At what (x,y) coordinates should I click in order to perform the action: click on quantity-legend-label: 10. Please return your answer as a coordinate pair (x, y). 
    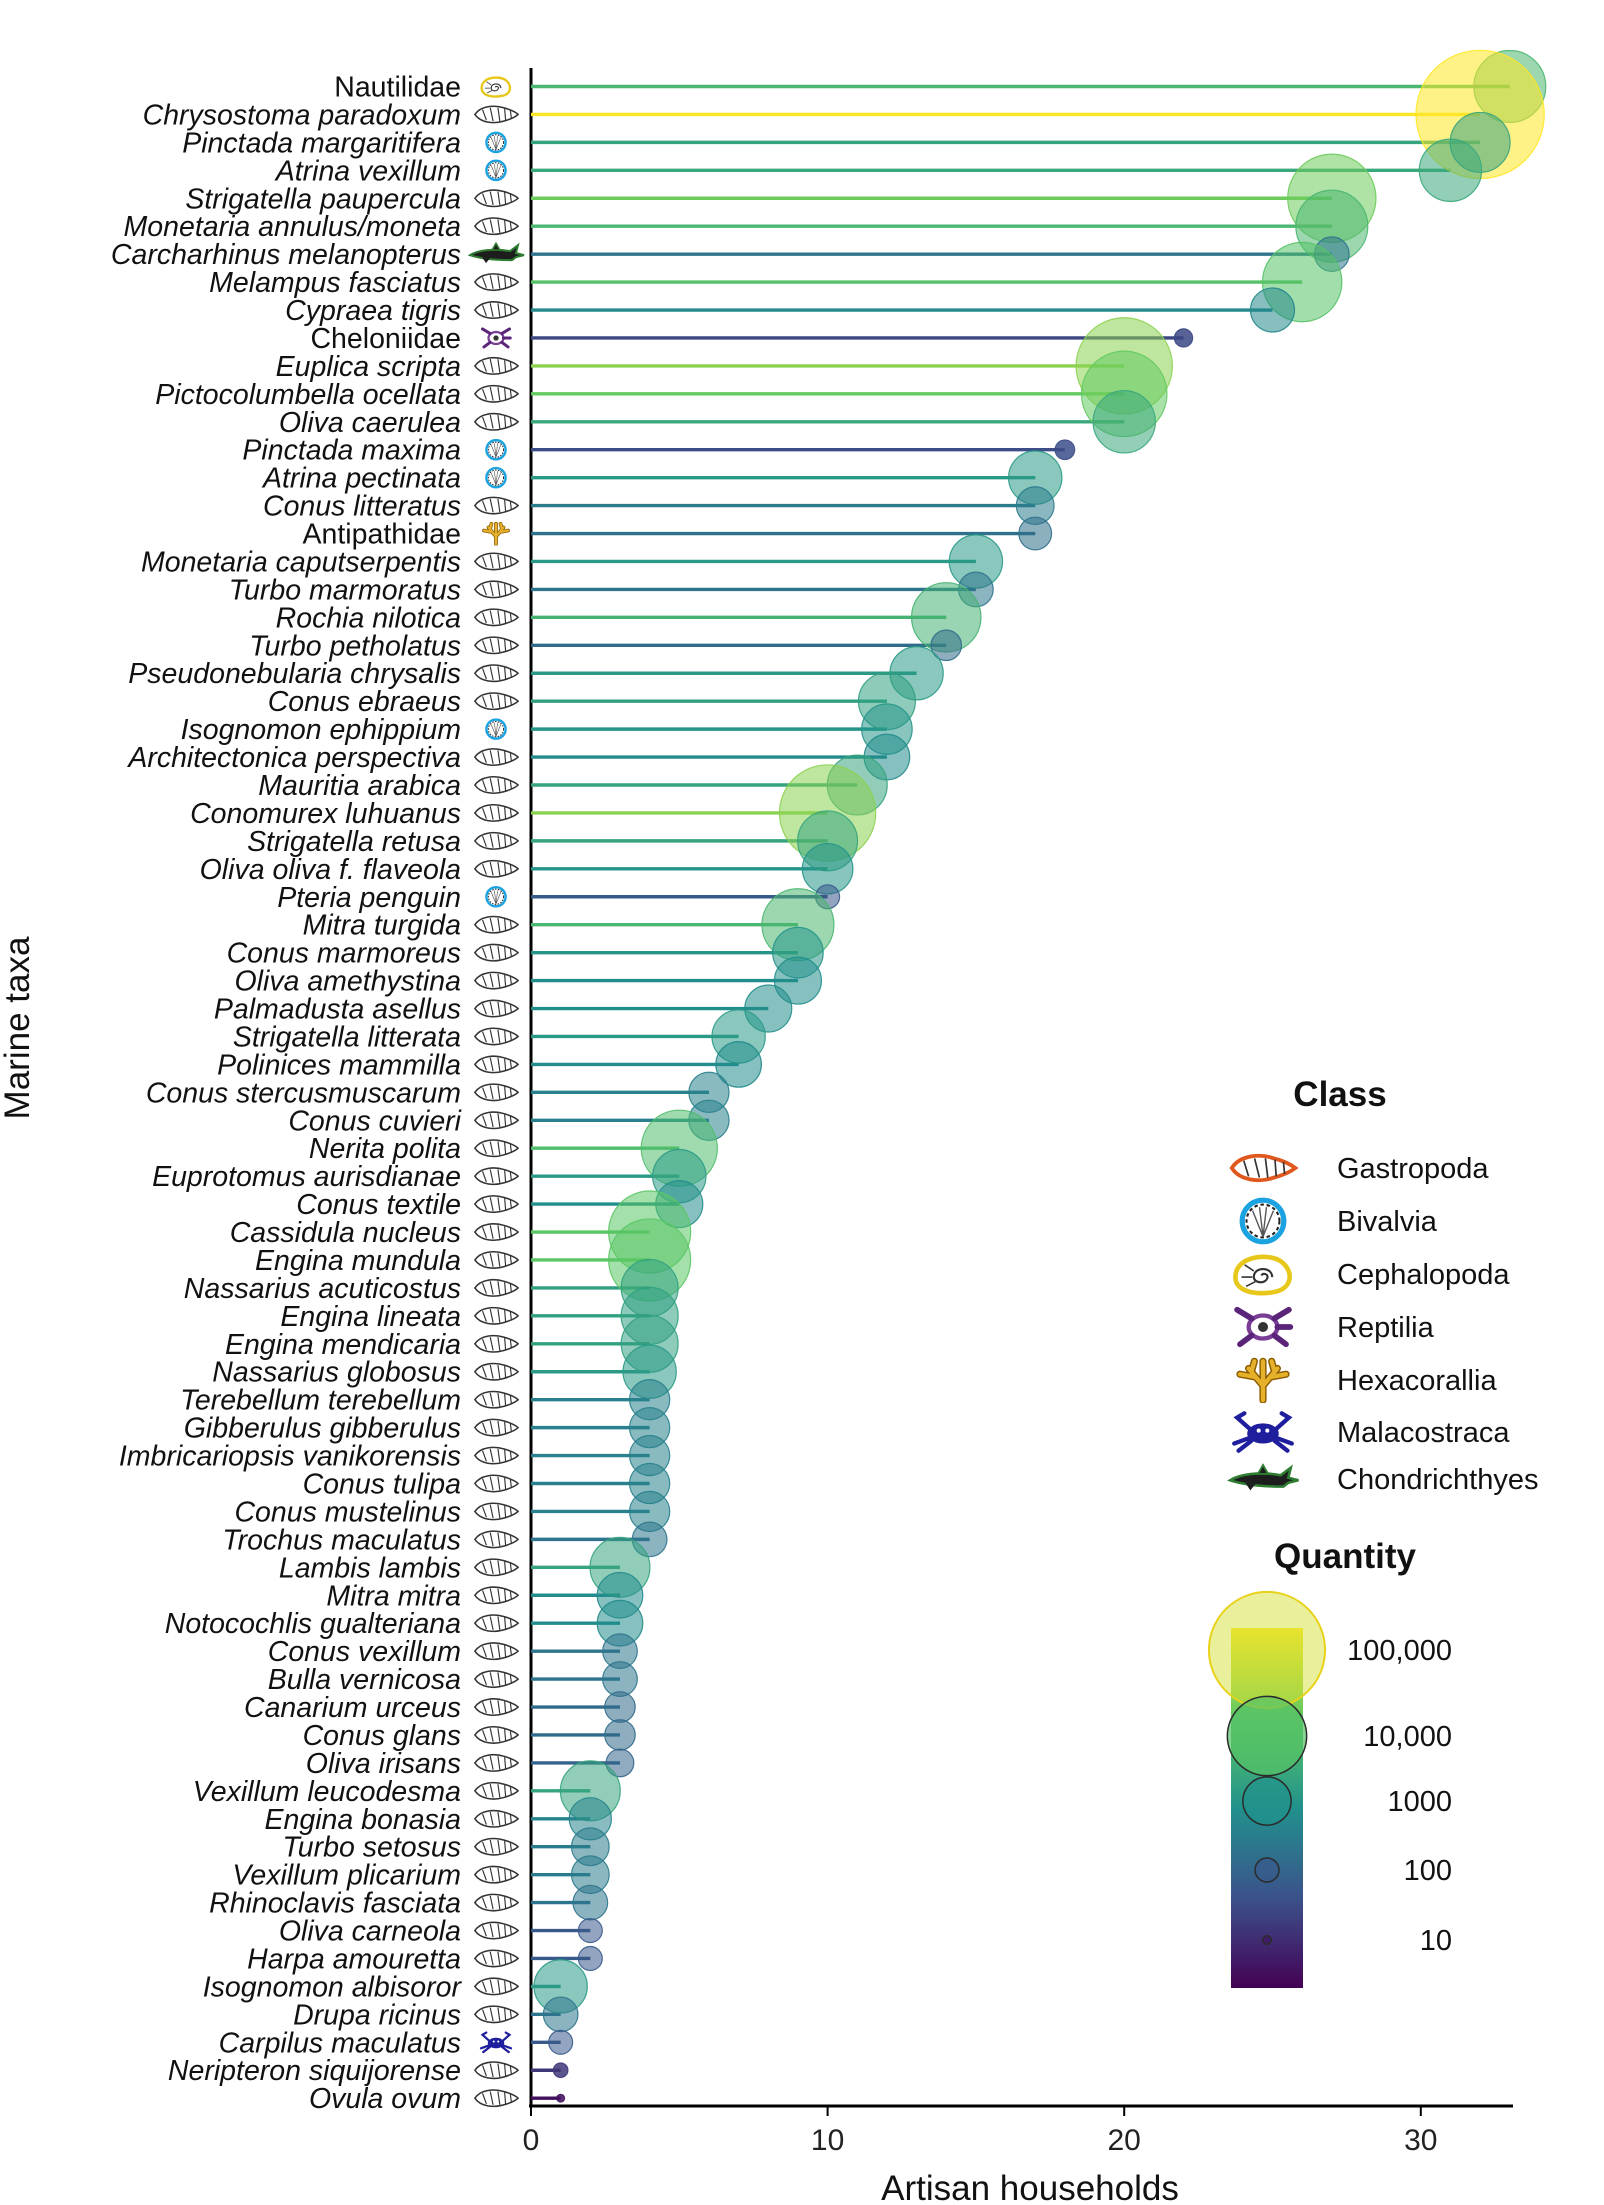
    Looking at the image, I should click on (1436, 1941).